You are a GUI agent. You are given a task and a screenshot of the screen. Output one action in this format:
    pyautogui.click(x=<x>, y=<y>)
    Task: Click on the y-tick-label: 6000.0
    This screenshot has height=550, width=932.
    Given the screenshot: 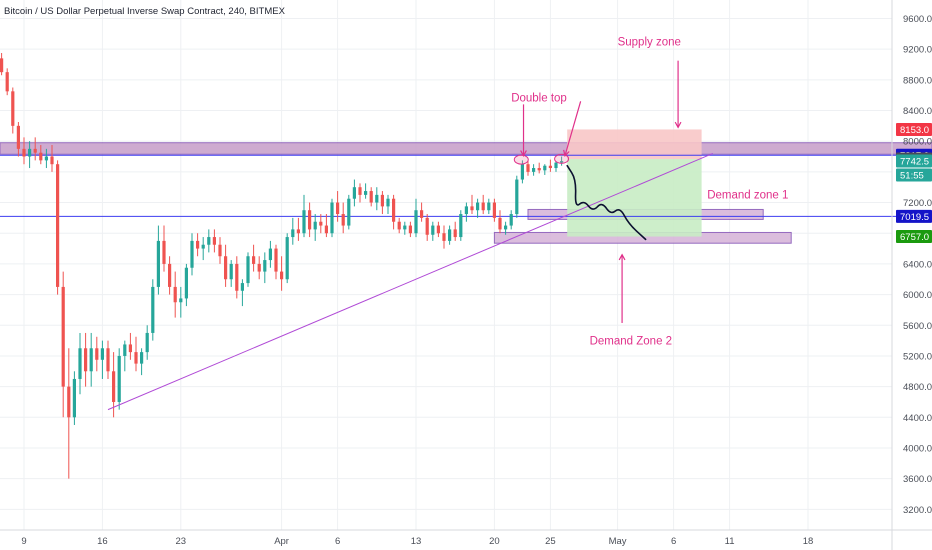 What is the action you would take?
    pyautogui.click(x=917, y=295)
    